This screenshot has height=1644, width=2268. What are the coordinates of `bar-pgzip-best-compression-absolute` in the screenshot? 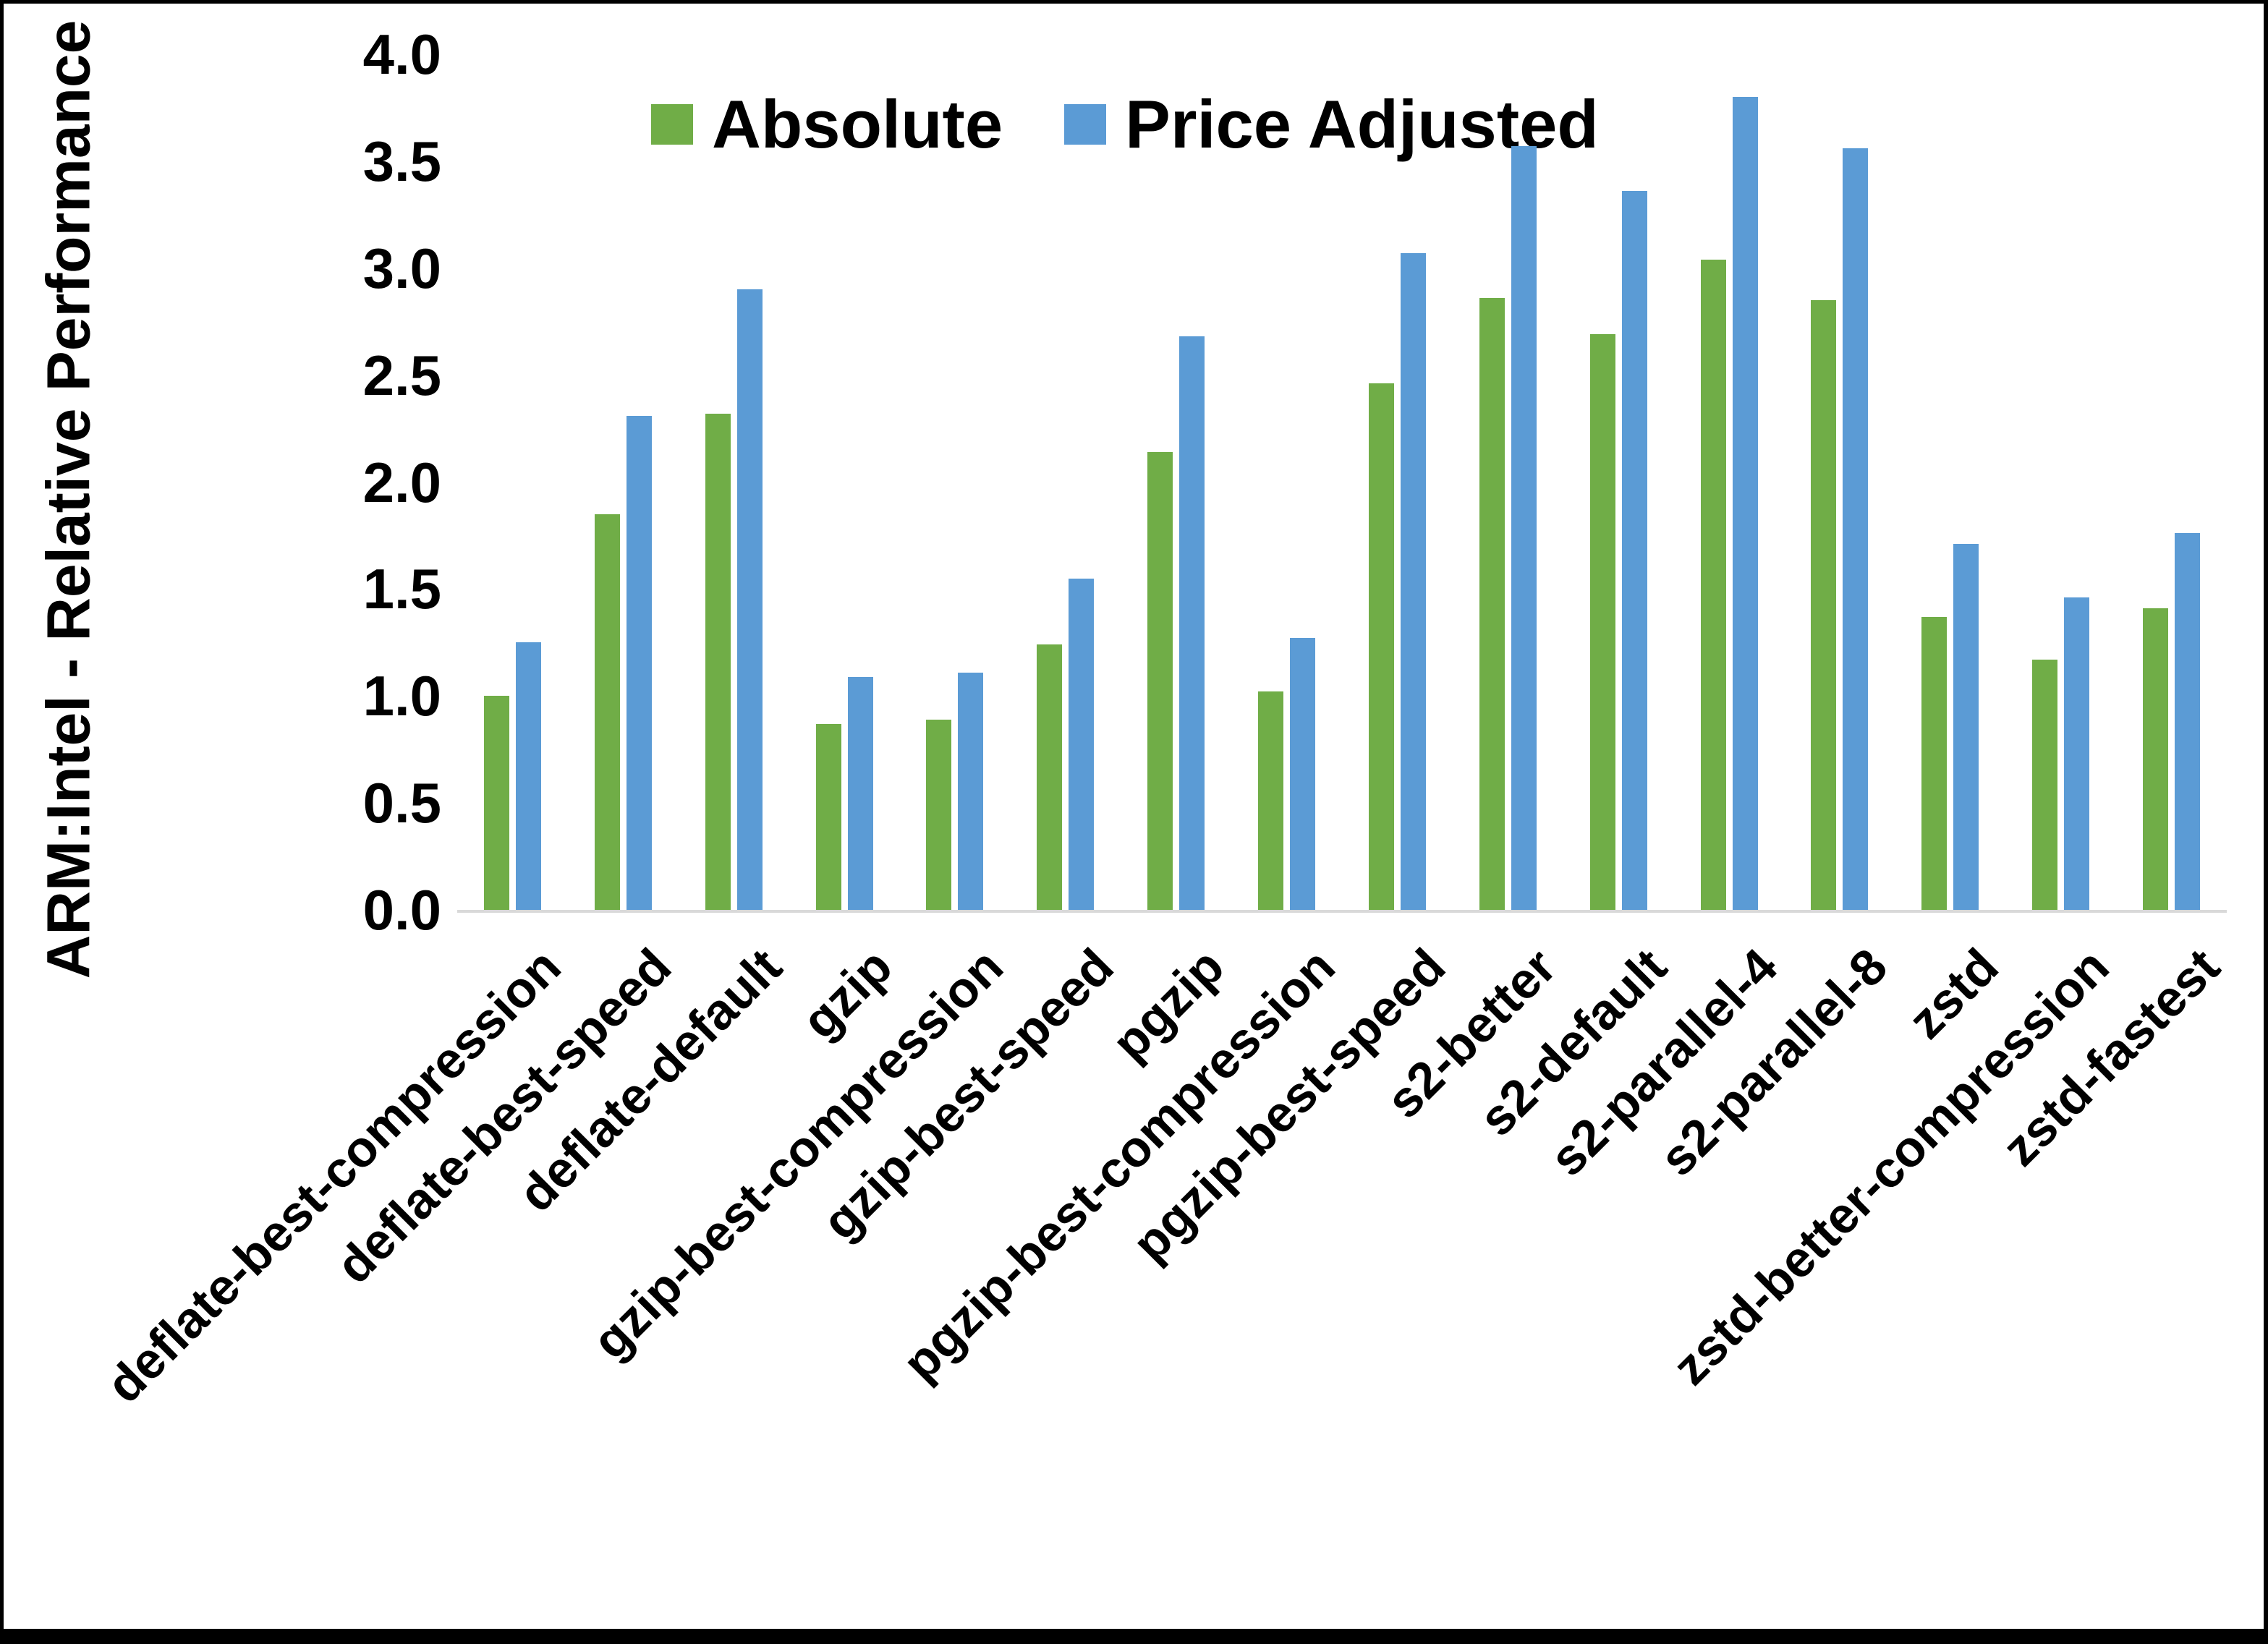 It's located at (1270, 800).